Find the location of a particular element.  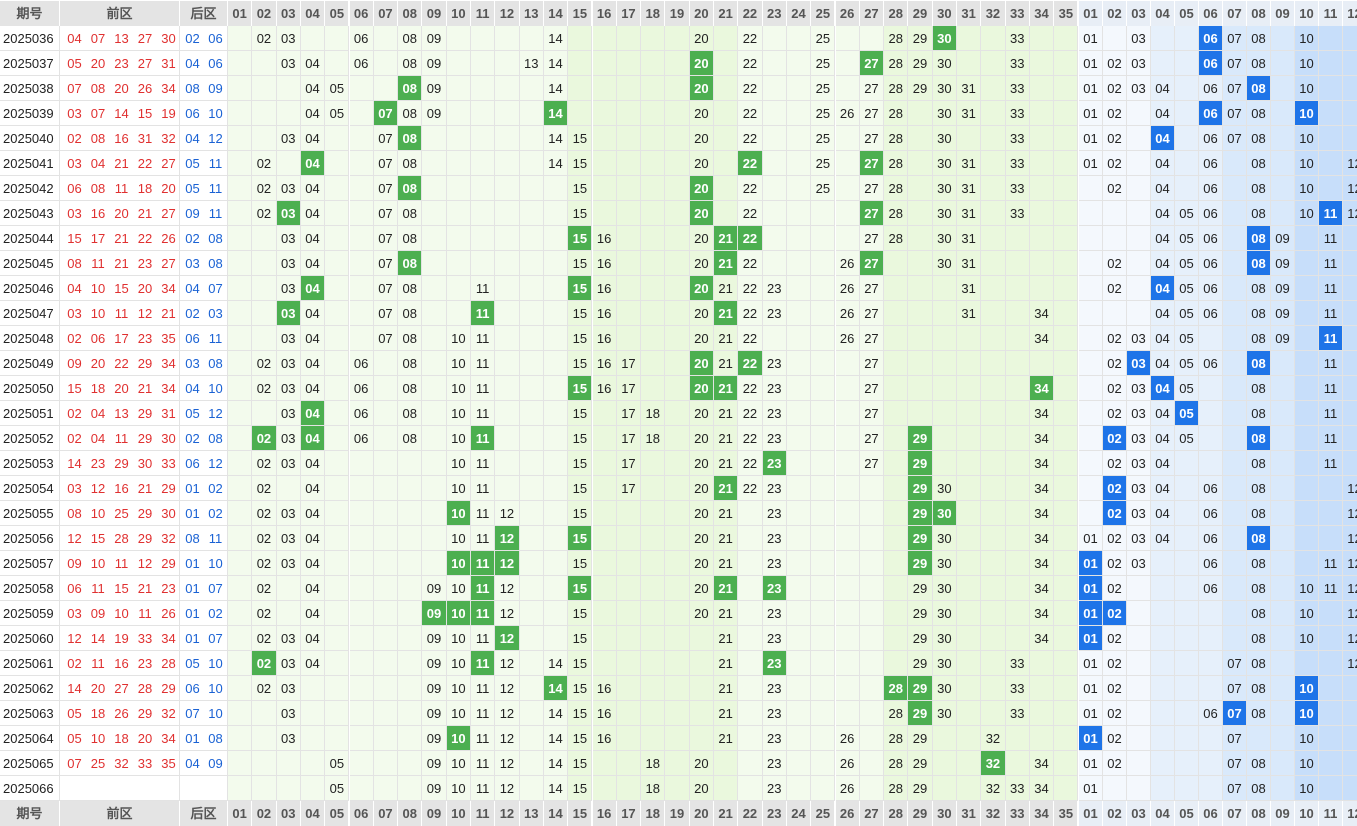

issue-number: 2025058 is located at coordinates (30, 588).